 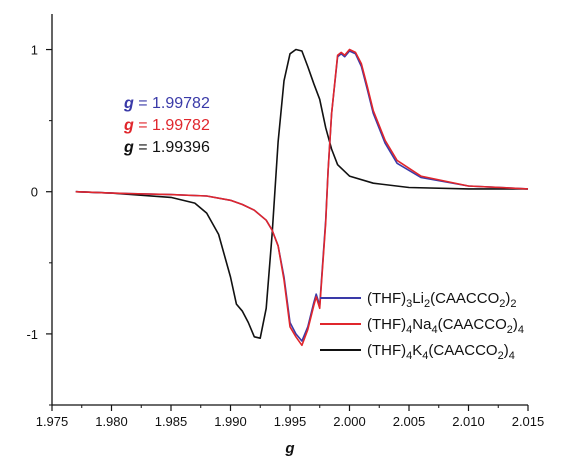 I want to click on y-tick-label: -1, so click(x=32, y=334).